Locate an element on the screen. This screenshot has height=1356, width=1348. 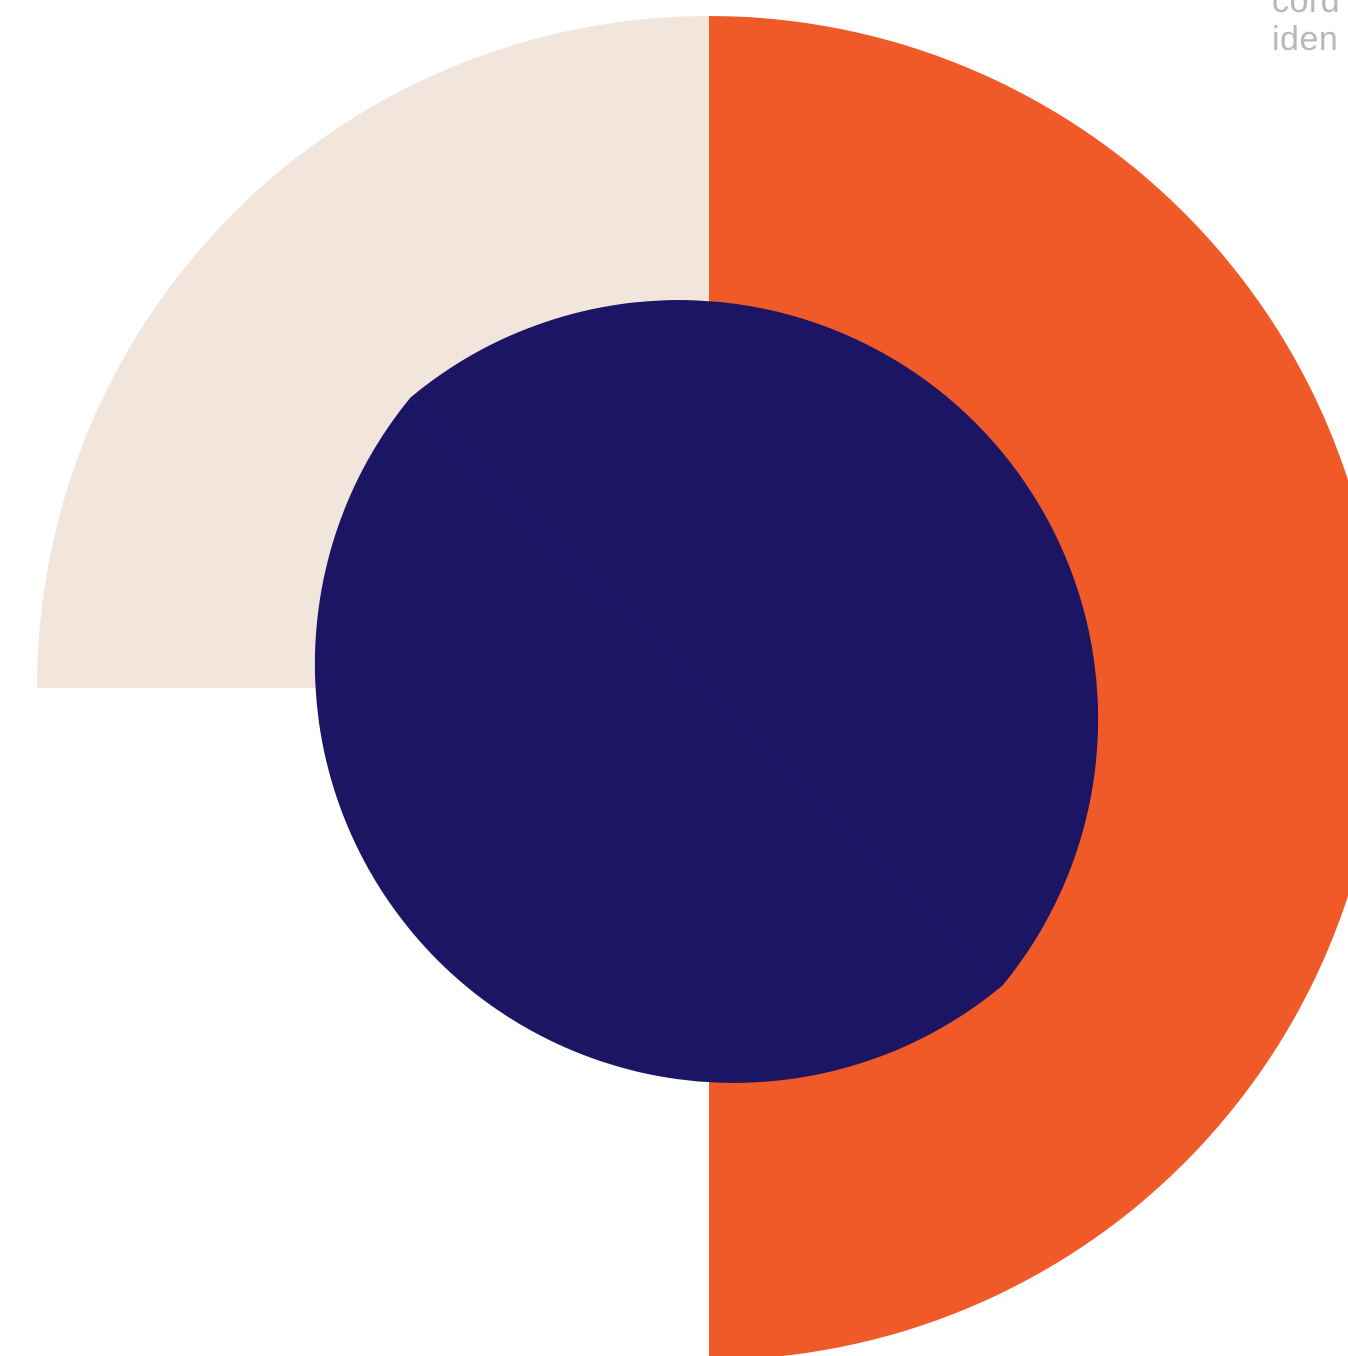
corner-text-block: cord iden is located at coordinates (1306, 29).